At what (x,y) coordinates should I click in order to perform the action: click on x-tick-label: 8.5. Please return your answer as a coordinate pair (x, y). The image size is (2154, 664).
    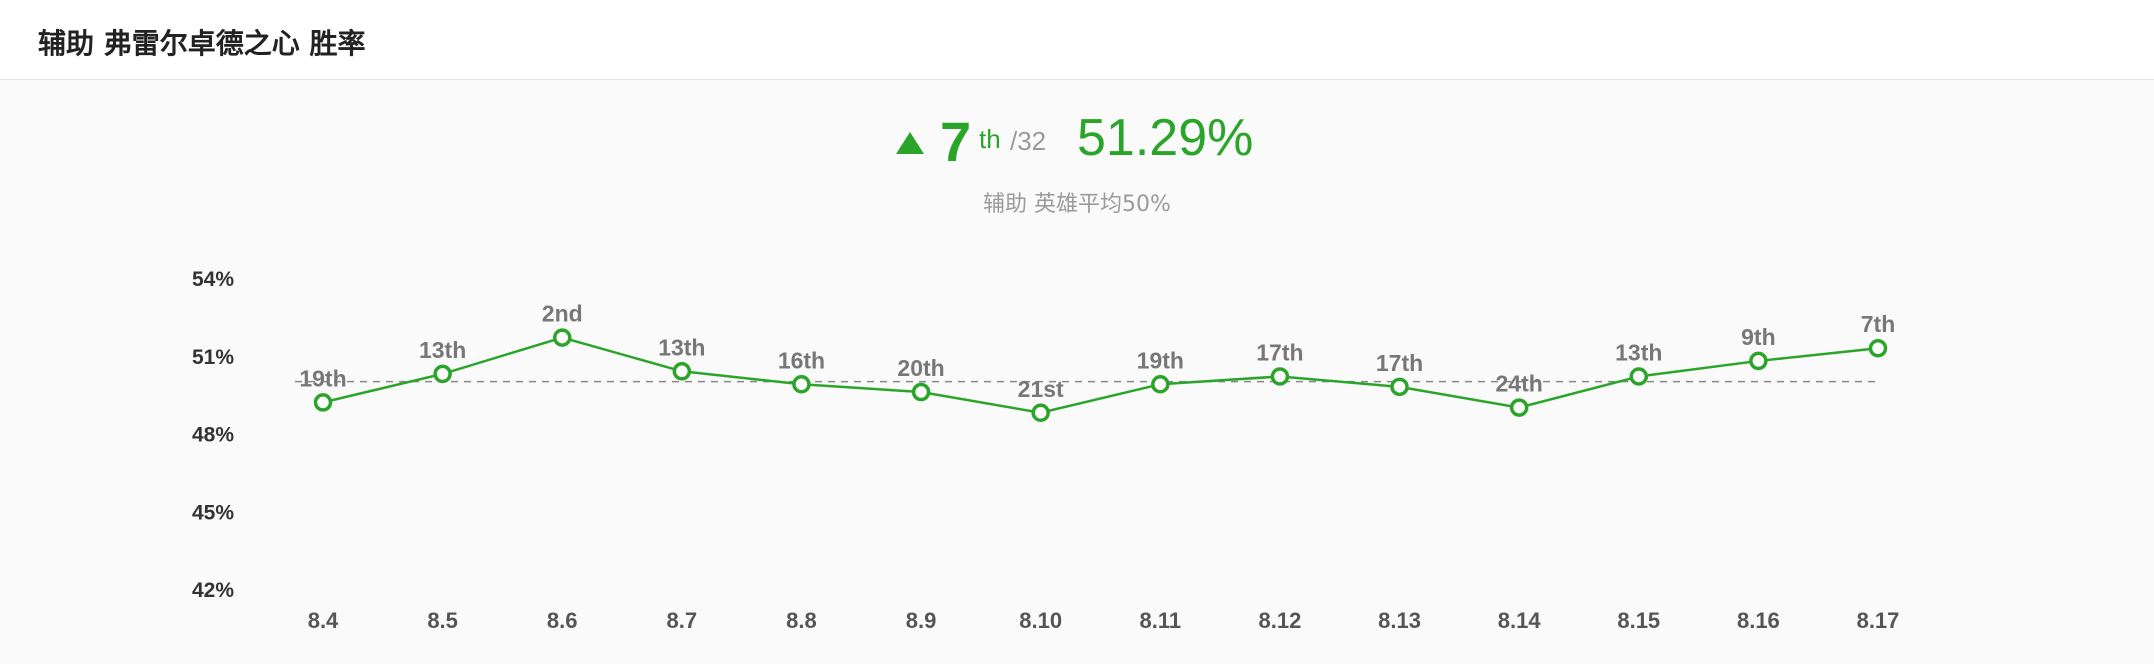
    Looking at the image, I should click on (442, 620).